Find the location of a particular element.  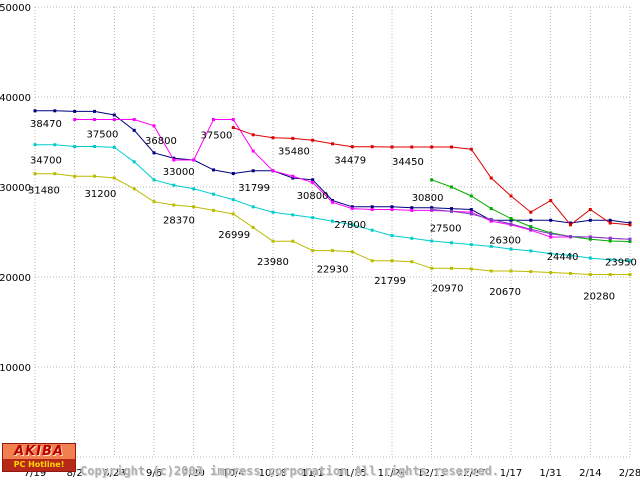

x-axis-tick-label: 7/19 is located at coordinates (35, 473).